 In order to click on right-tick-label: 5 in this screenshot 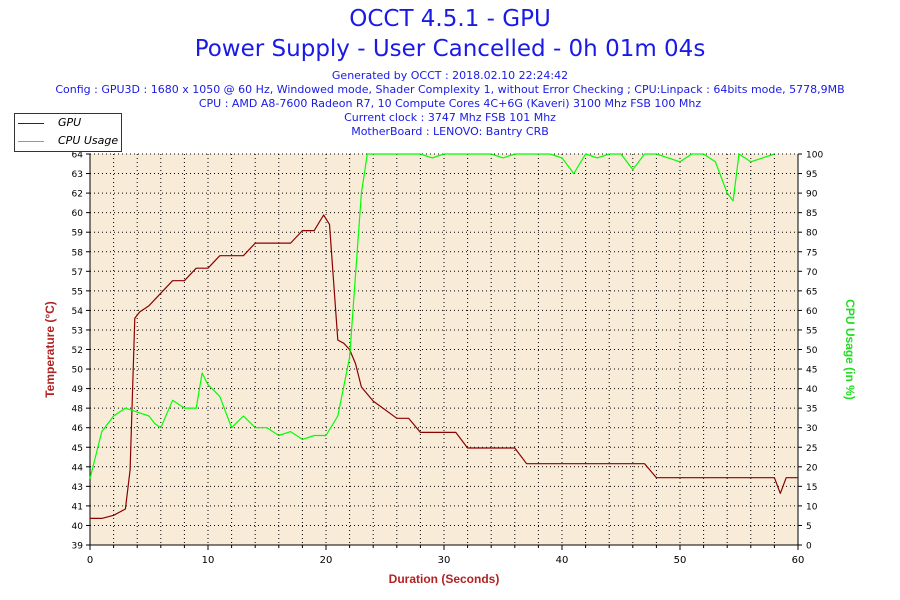, I will do `click(809, 527)`.